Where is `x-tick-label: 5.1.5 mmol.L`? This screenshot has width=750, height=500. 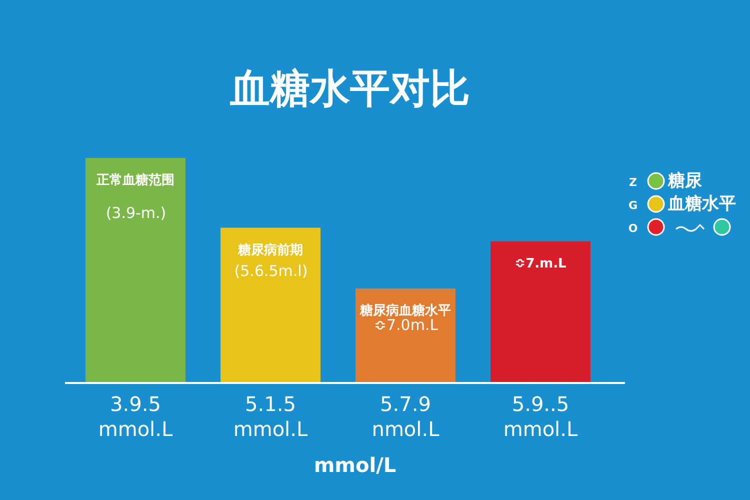
x-tick-label: 5.1.5 mmol.L is located at coordinates (270, 416).